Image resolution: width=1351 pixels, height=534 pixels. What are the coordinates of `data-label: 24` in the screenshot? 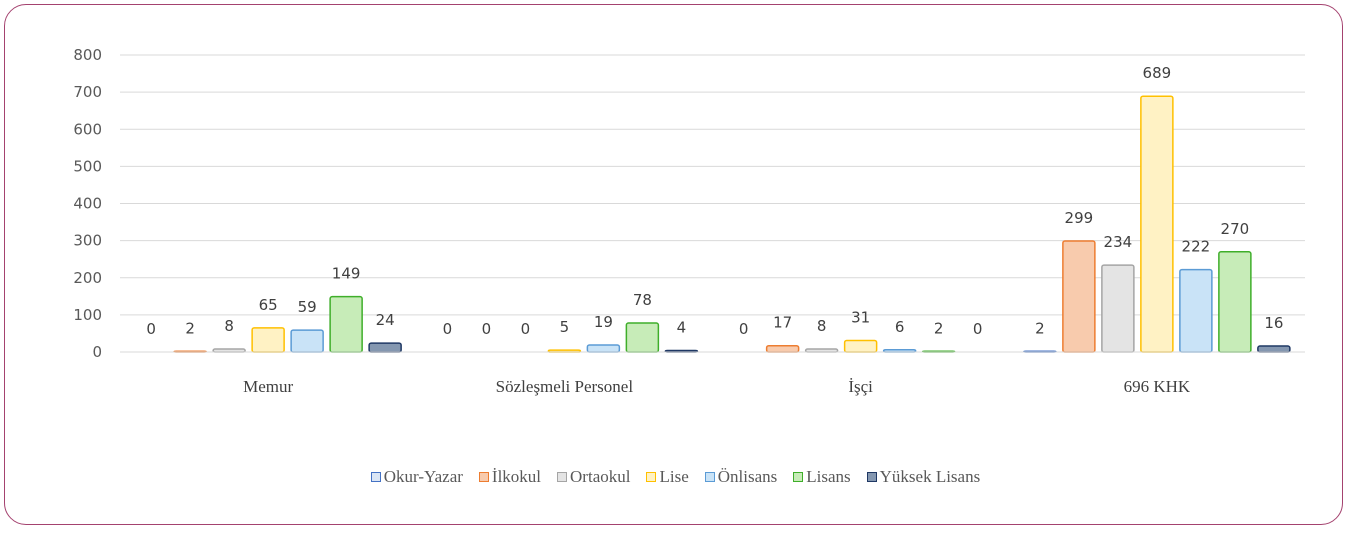 It's located at (385, 320).